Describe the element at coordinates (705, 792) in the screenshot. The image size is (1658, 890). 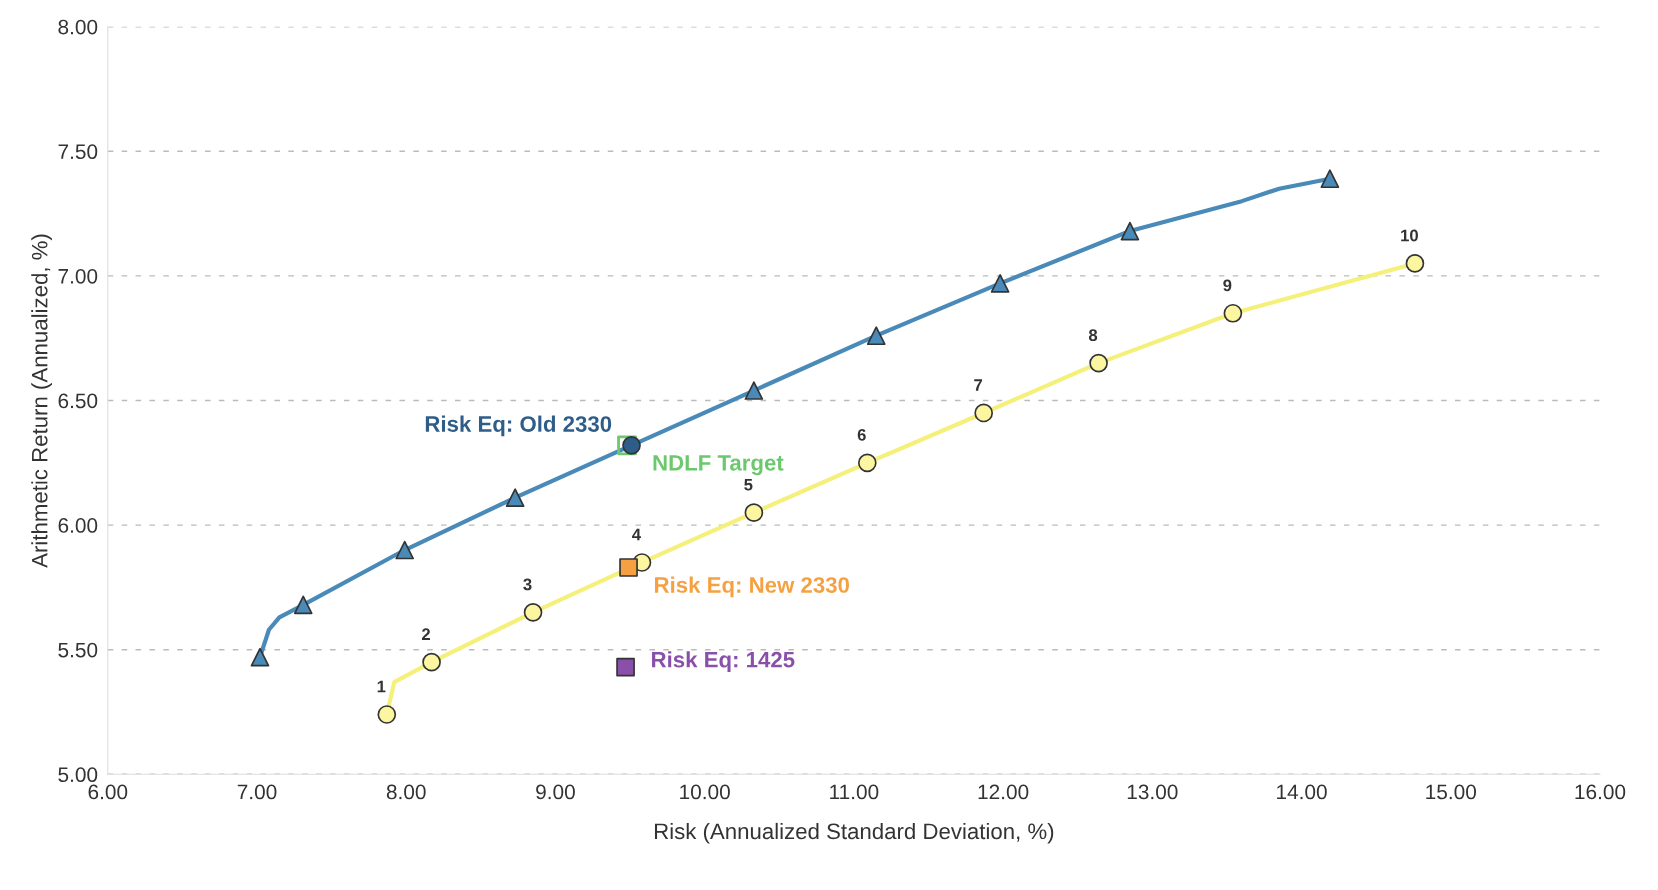
I see `x-tick-label: 10.00` at that location.